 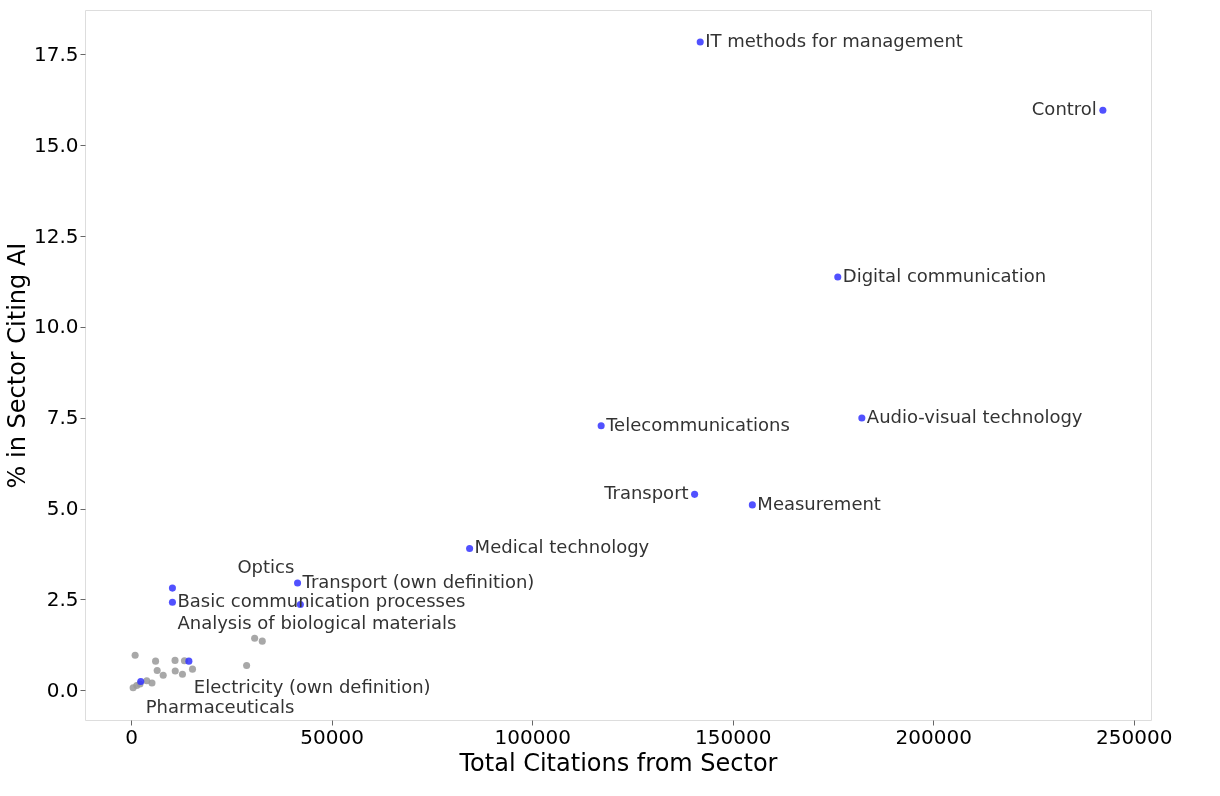 What do you see at coordinates (62, 417) in the screenshot?
I see `y-tick-label: 7.5` at bounding box center [62, 417].